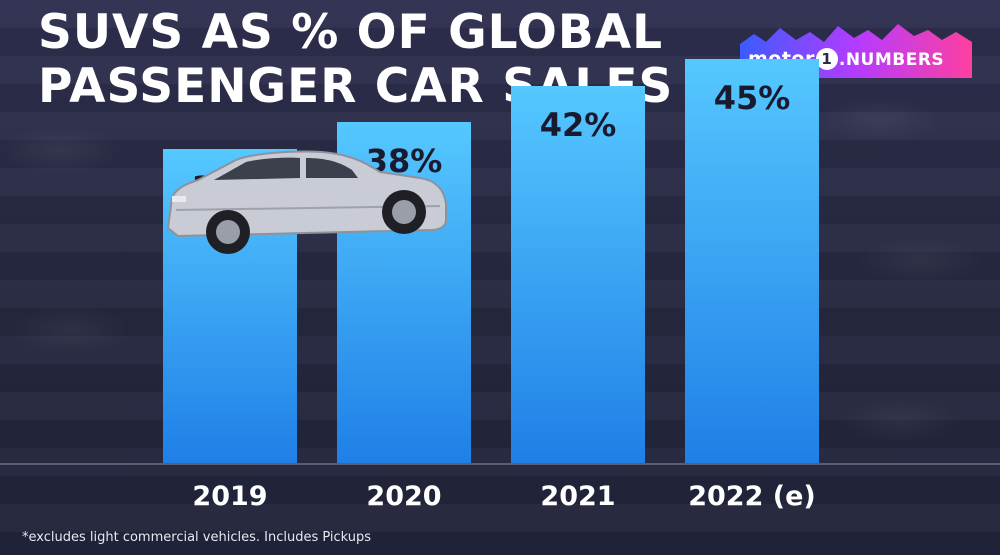 This screenshot has width=1000, height=555. Describe the element at coordinates (752, 261) in the screenshot. I see `bar-2022-e` at that location.